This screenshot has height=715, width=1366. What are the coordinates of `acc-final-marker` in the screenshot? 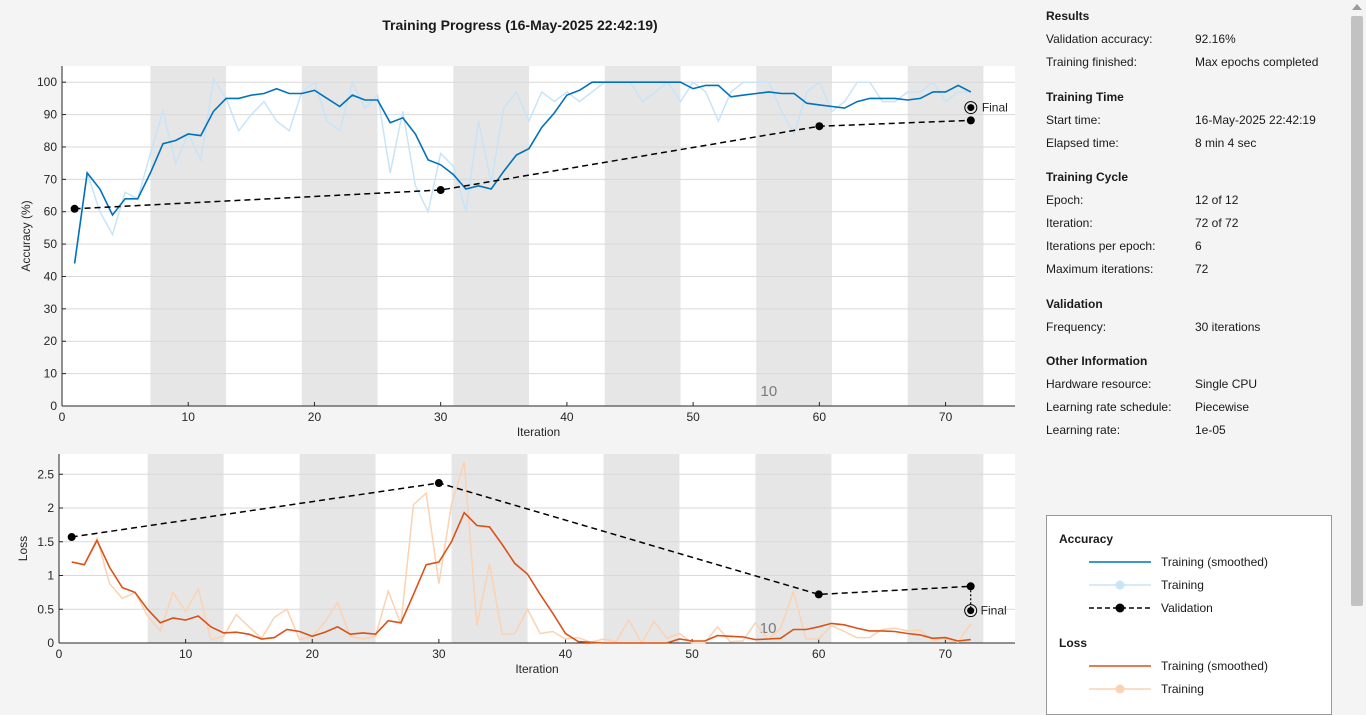 It's located at (971, 108).